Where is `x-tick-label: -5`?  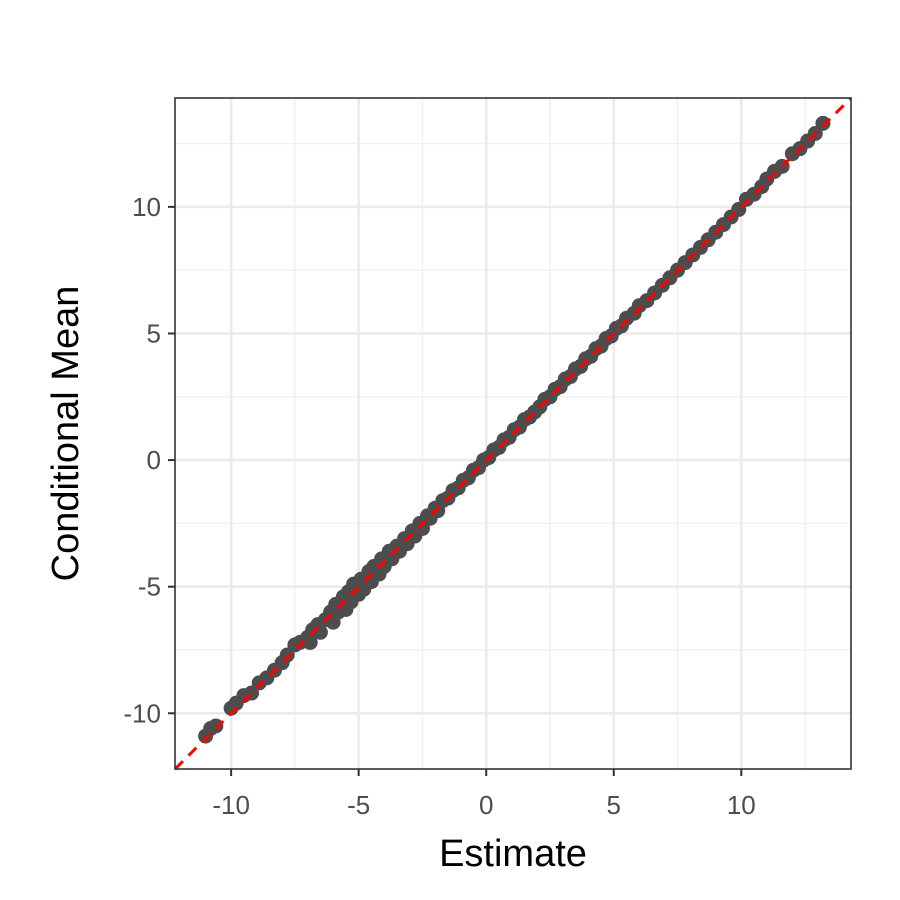
x-tick-label: -5 is located at coordinates (358, 805).